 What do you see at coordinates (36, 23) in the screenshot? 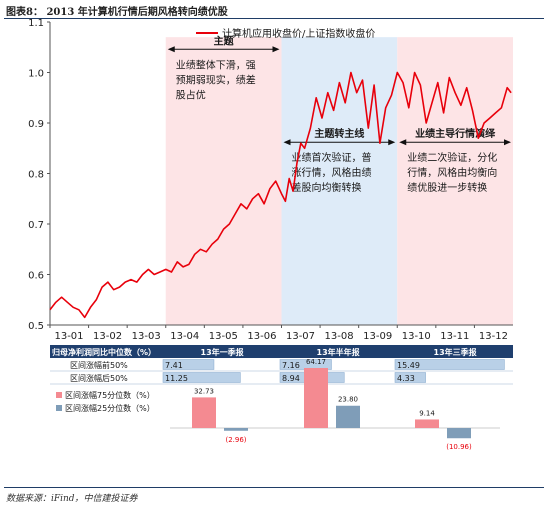
I see `y-tick-label: 1.1` at bounding box center [36, 23].